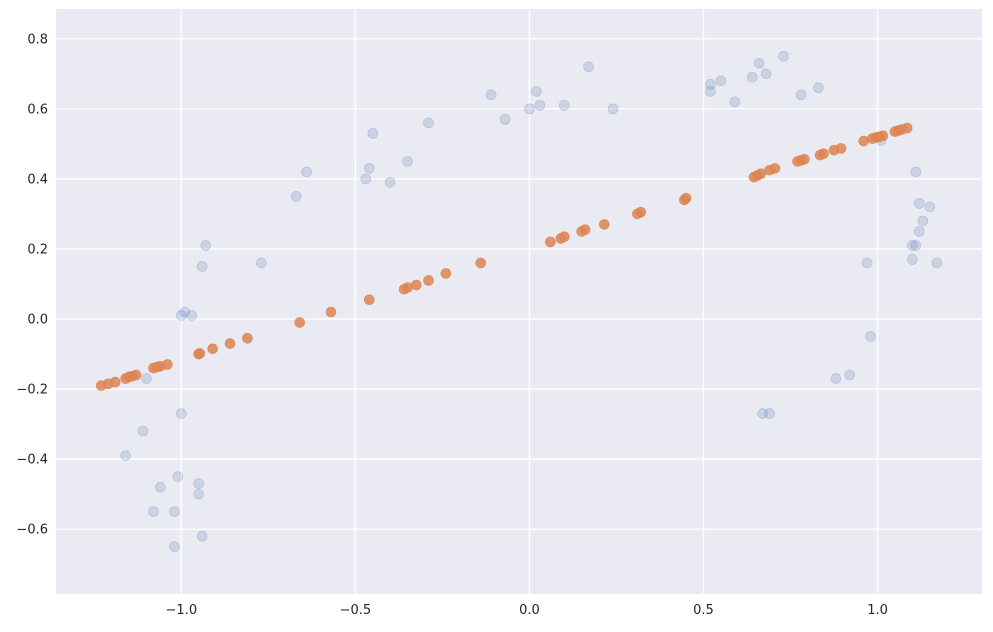 The height and width of the screenshot is (632, 993). What do you see at coordinates (356, 610) in the screenshot?
I see `x-tick-label: −0.5` at bounding box center [356, 610].